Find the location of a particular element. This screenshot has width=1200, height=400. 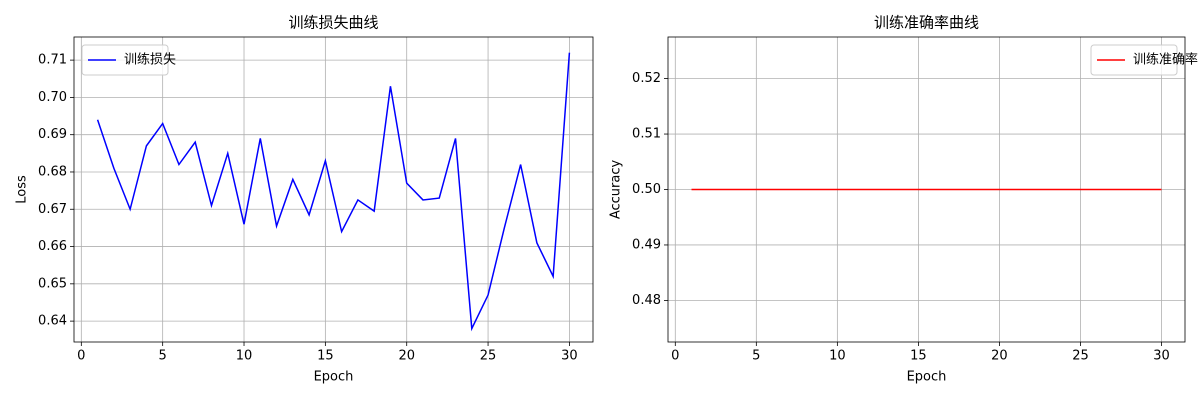

y-tick-label: 0.48 is located at coordinates (646, 300).